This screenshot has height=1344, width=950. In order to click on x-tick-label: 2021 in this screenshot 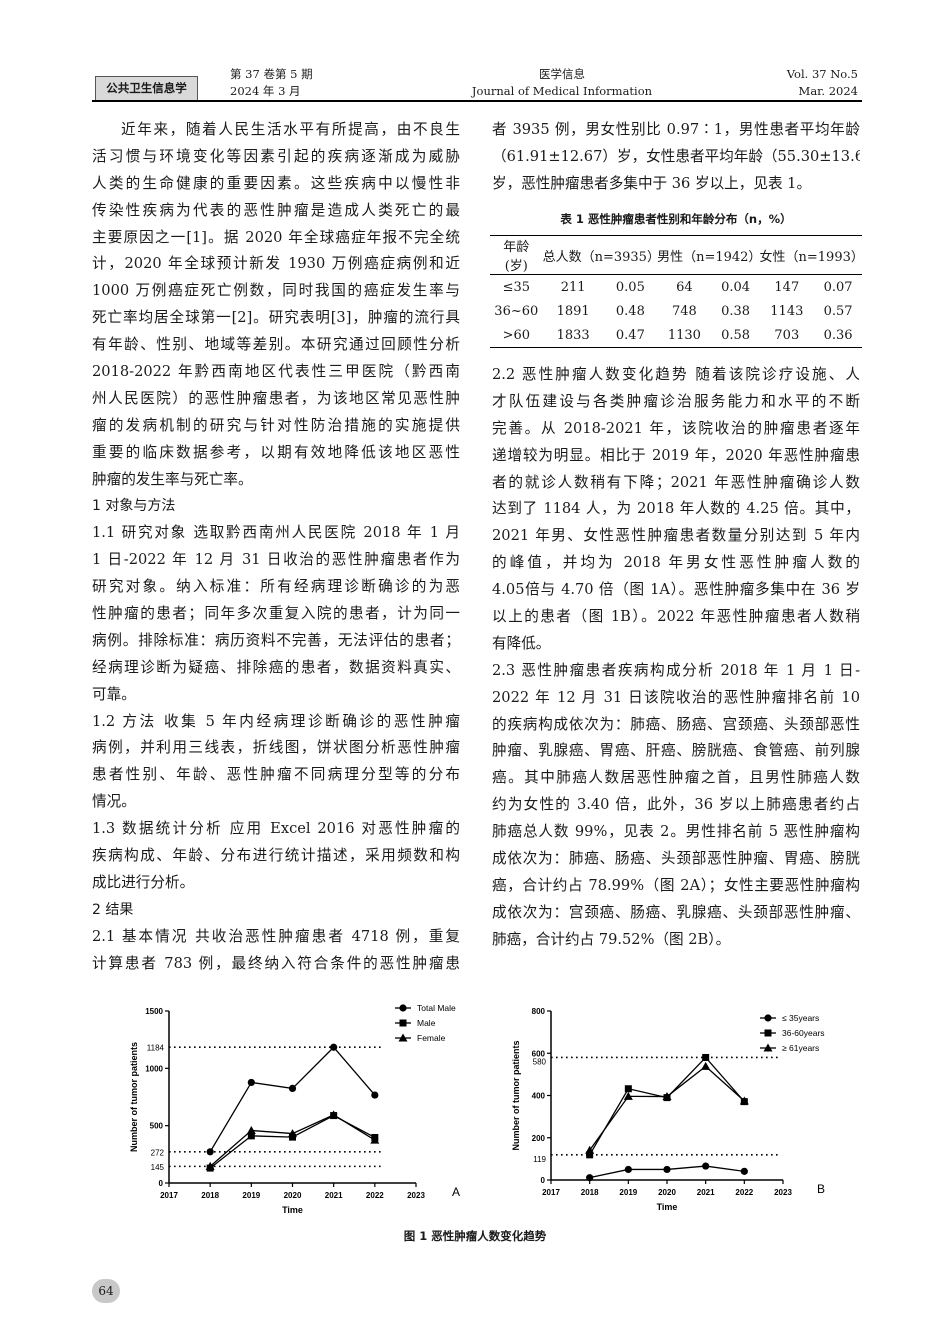, I will do `click(706, 1192)`.